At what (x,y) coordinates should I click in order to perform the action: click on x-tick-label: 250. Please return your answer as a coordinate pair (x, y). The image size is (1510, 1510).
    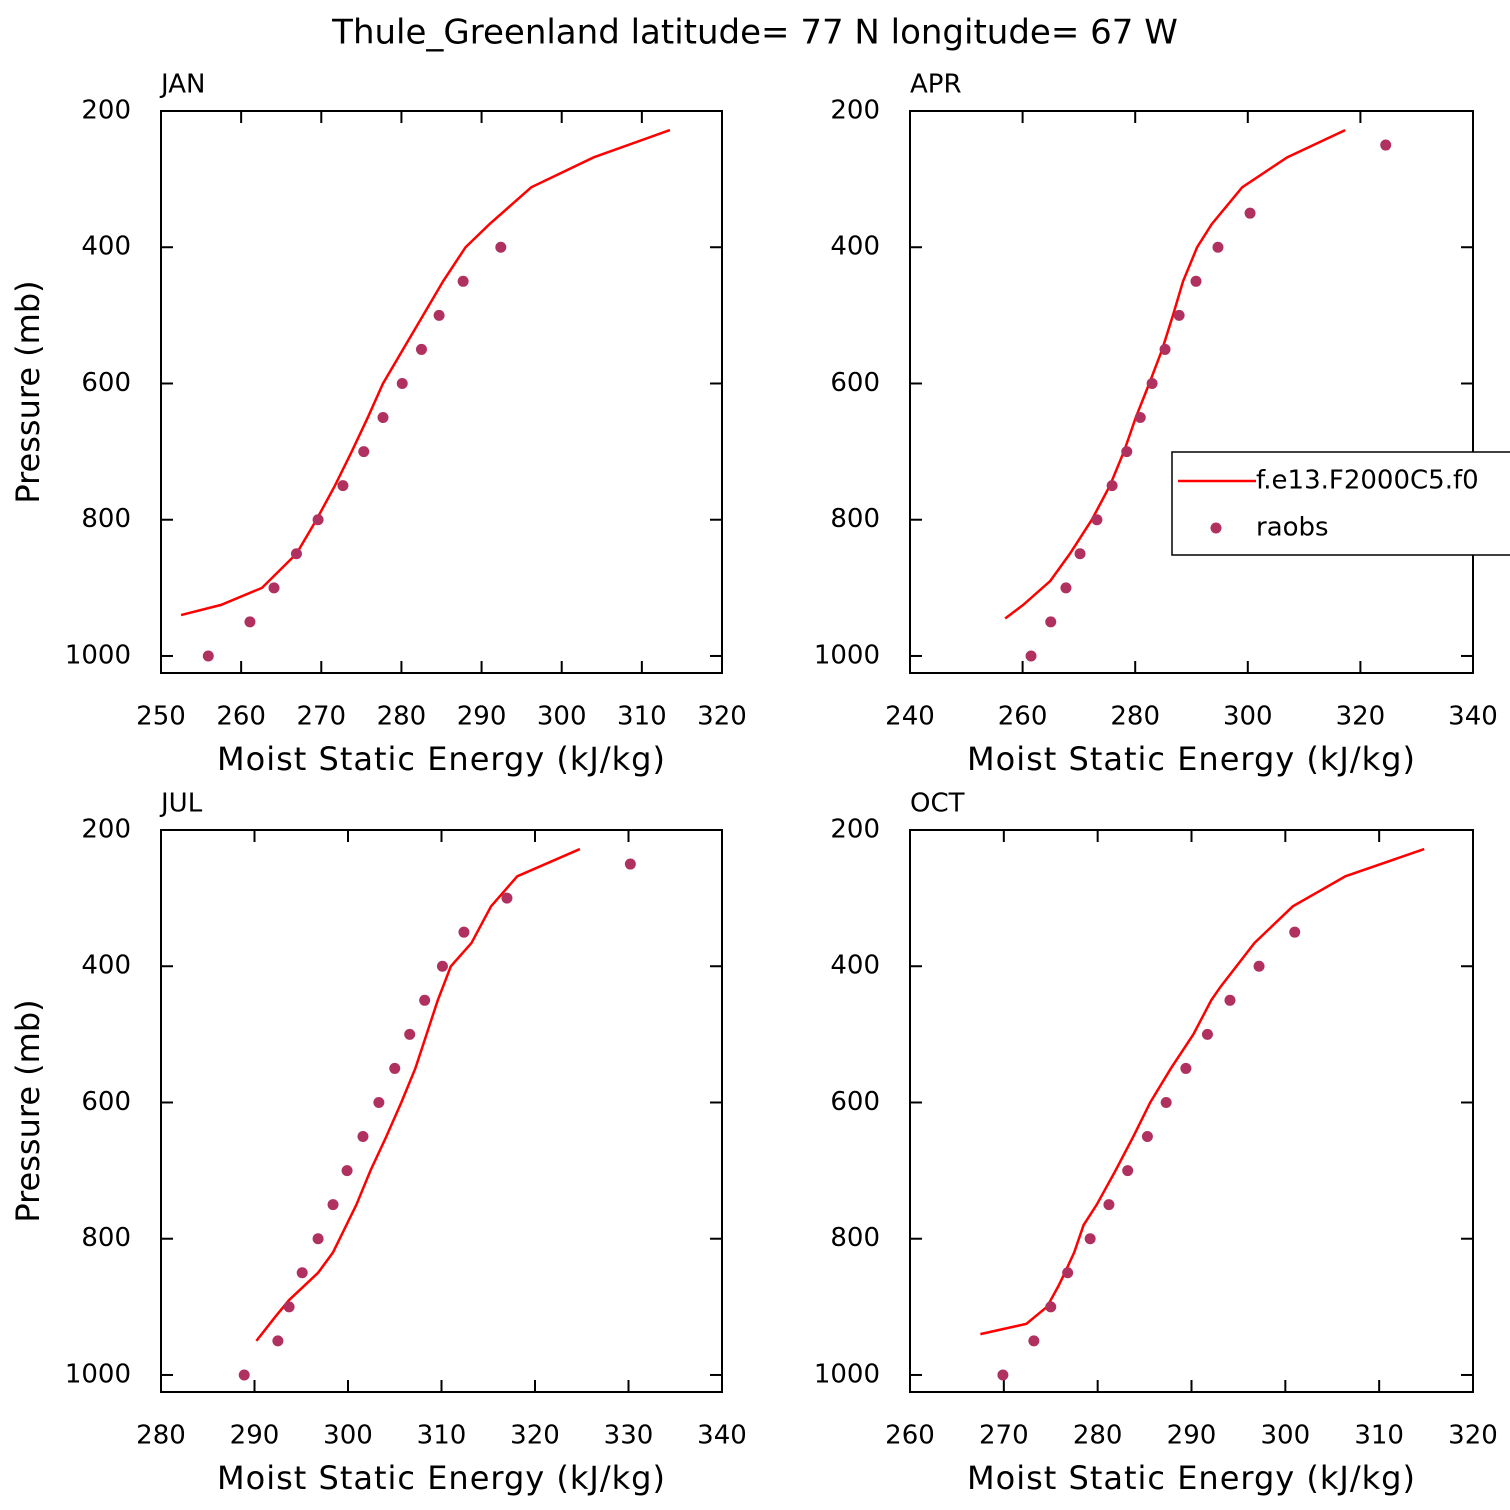
    Looking at the image, I should click on (161, 717).